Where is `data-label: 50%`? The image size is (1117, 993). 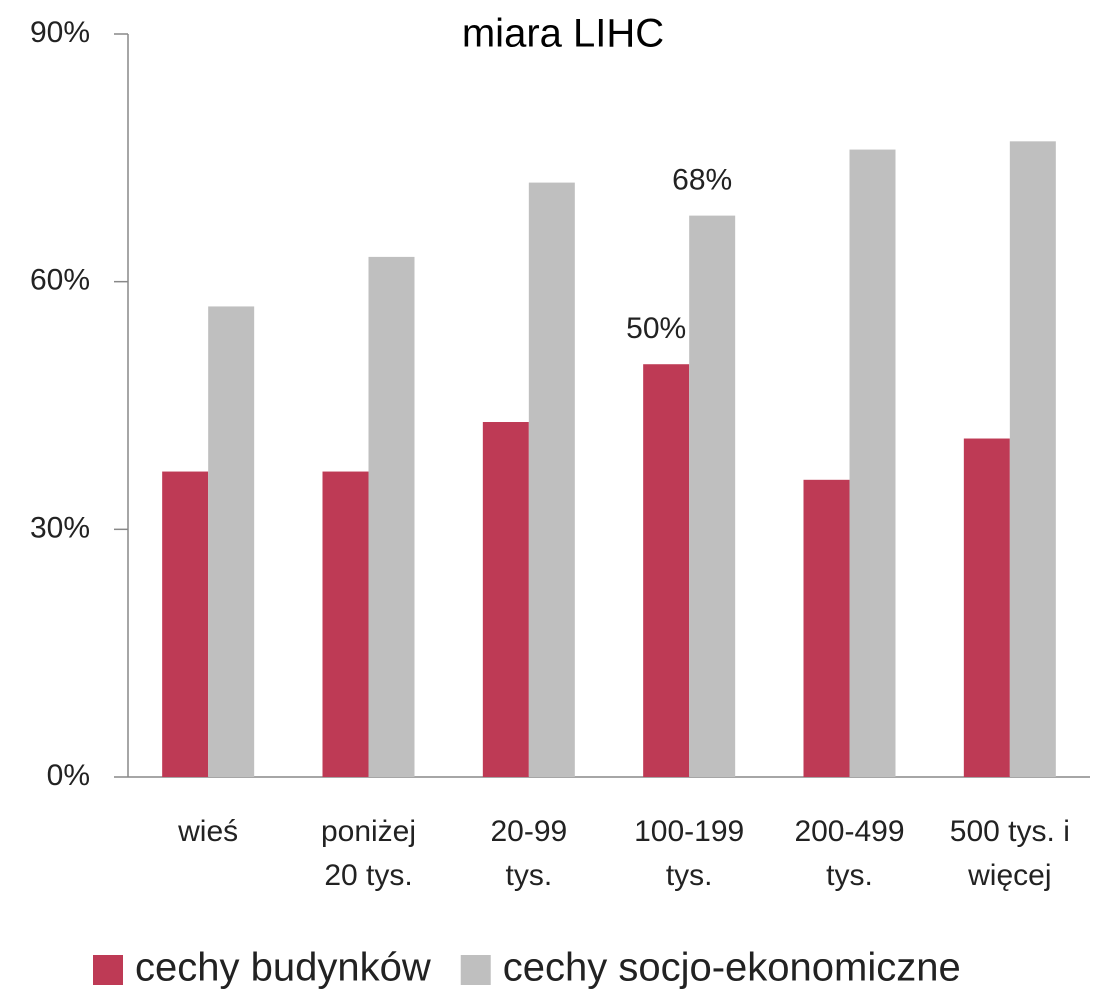
data-label: 50% is located at coordinates (656, 328).